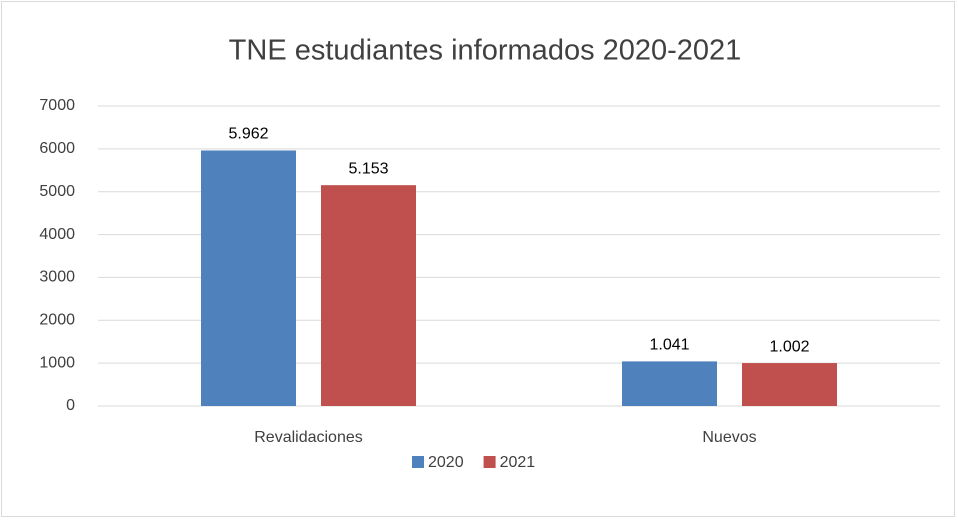 The width and height of the screenshot is (958, 520). I want to click on legend-label: 2020, so click(446, 462).